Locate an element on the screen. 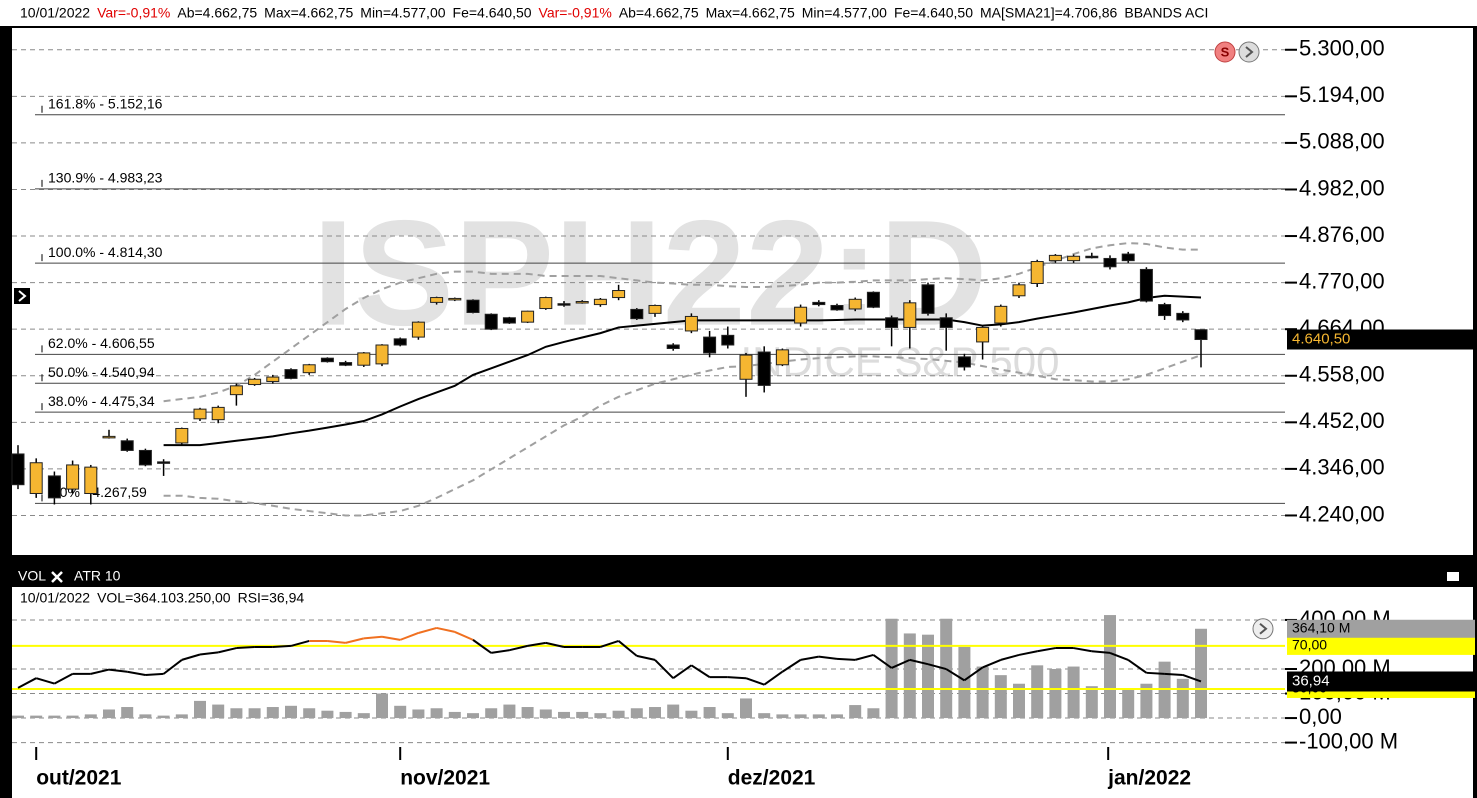 The width and height of the screenshot is (1477, 798). next-icon is located at coordinates (1249, 52).